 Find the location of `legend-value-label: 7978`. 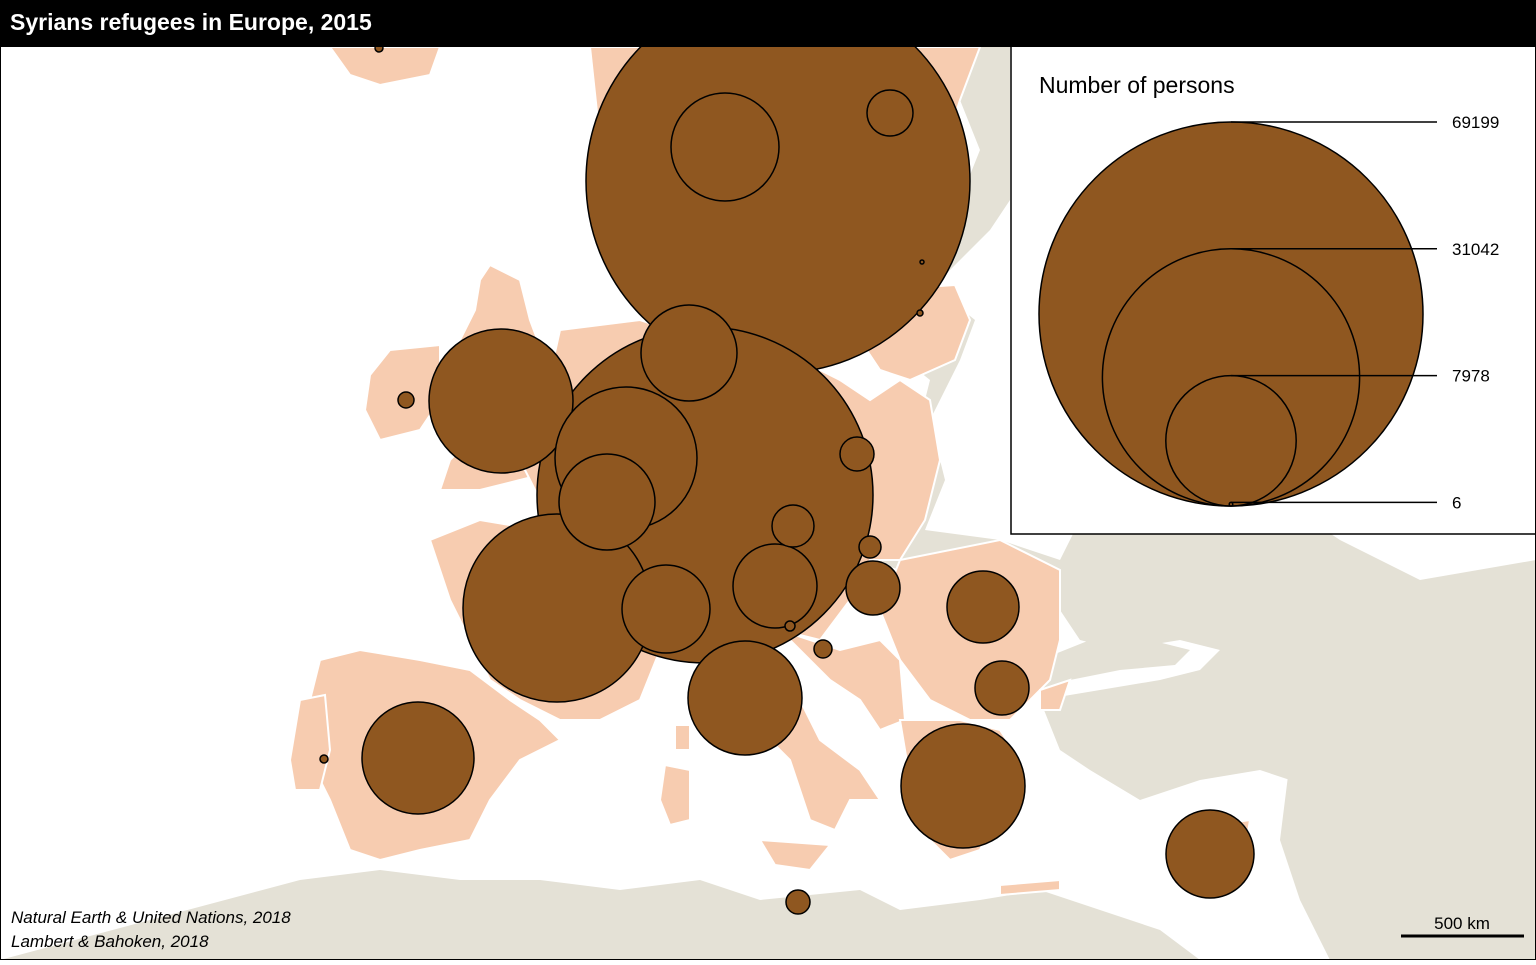

legend-value-label: 7978 is located at coordinates (1471, 376).